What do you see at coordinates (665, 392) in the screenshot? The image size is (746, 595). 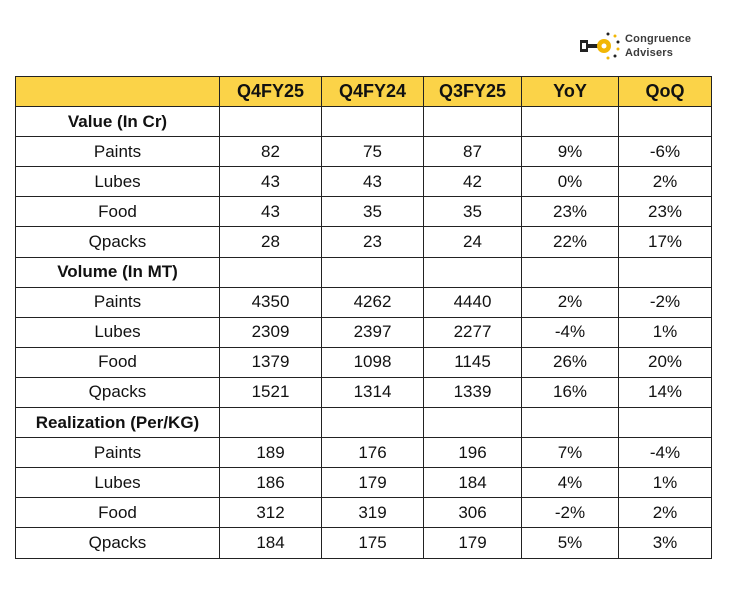 I see `table-cell: 14%` at bounding box center [665, 392].